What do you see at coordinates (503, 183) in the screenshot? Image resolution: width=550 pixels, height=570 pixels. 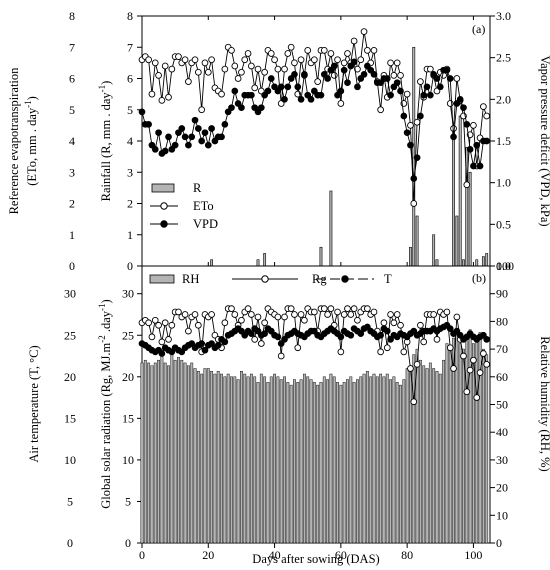 I see `a-right-tick-label: 1.0` at bounding box center [503, 183].